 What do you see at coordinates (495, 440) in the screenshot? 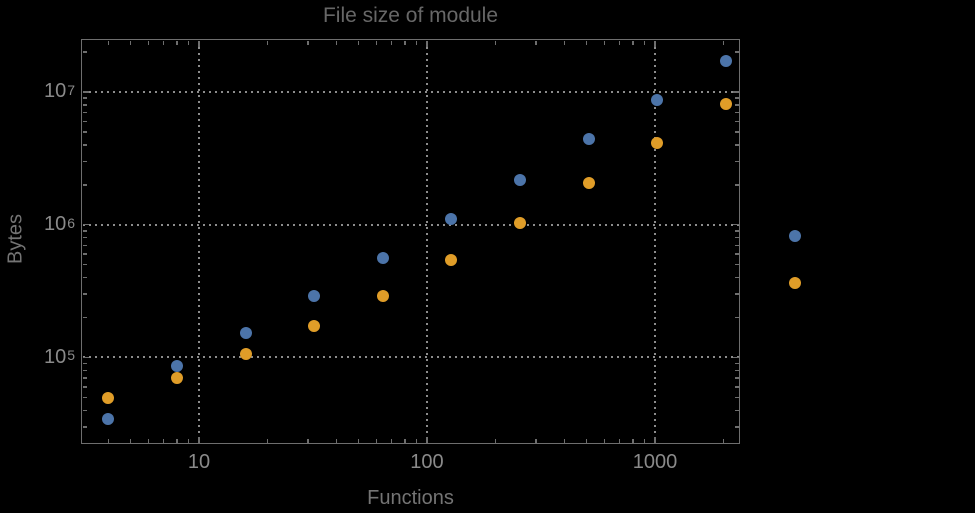
I see `x-minor-tick-200-bottom` at bounding box center [495, 440].